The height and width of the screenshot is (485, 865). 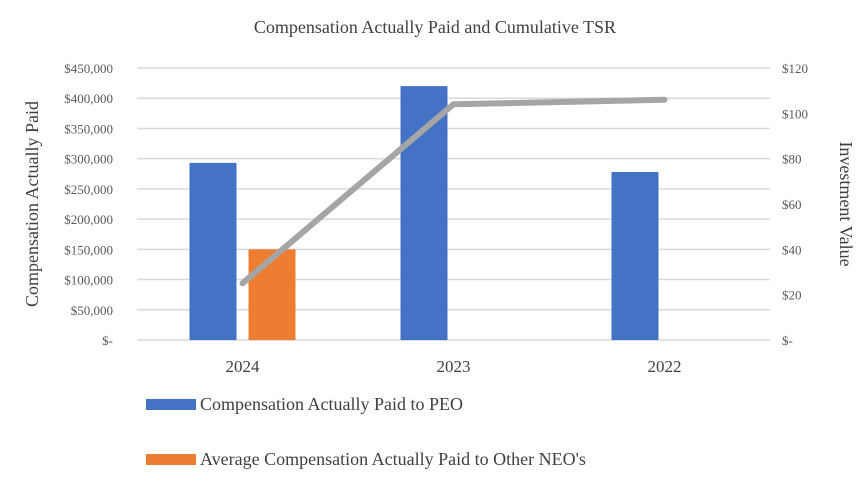 I want to click on y-tick-label: $300,000, so click(x=88, y=159).